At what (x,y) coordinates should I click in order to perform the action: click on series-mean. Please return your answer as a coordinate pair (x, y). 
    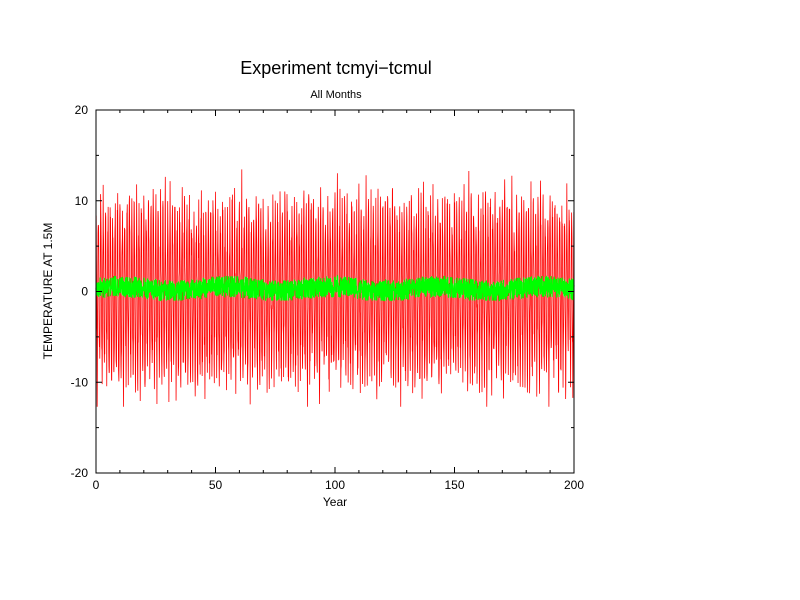
    Looking at the image, I should click on (335, 288).